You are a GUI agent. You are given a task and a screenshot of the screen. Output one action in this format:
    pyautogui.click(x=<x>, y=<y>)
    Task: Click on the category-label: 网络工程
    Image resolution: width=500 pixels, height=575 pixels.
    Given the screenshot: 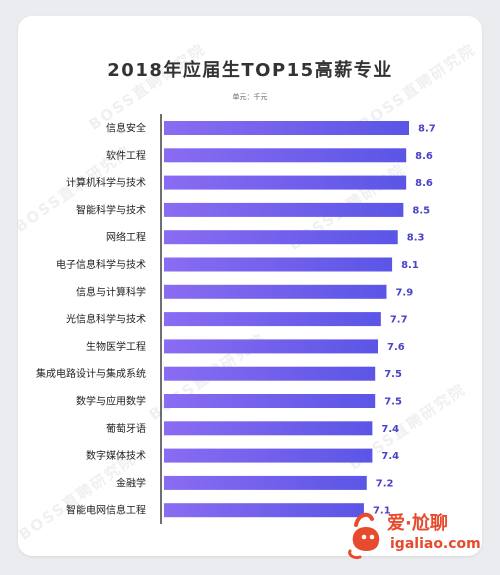 What is the action you would take?
    pyautogui.click(x=126, y=237)
    